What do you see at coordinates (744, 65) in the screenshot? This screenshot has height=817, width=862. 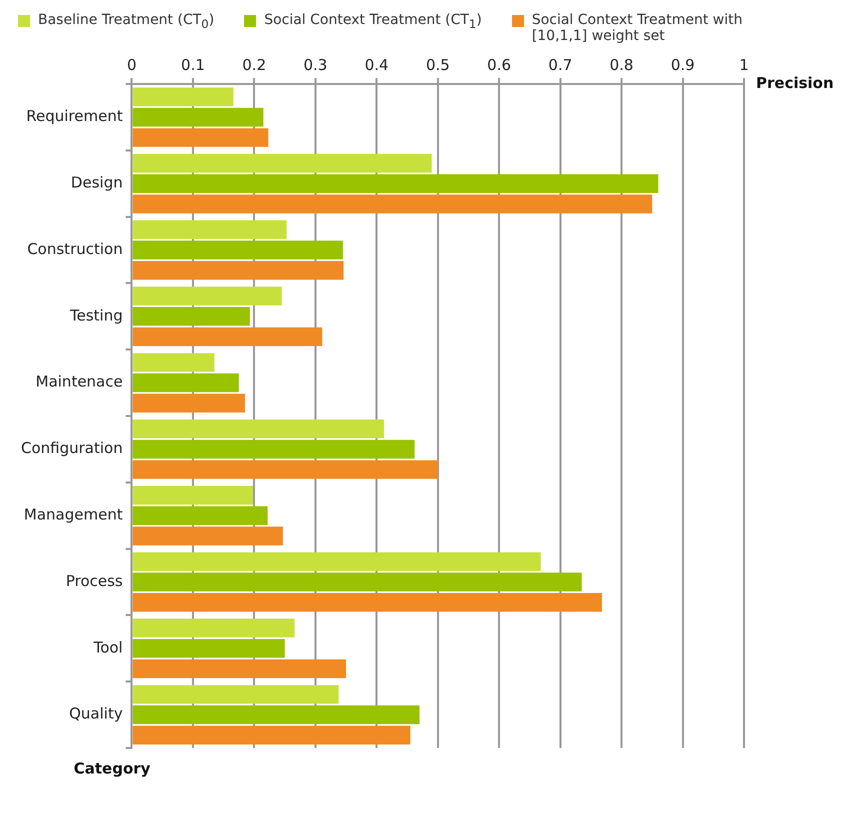 I see `x-tick-label: 1` at bounding box center [744, 65].